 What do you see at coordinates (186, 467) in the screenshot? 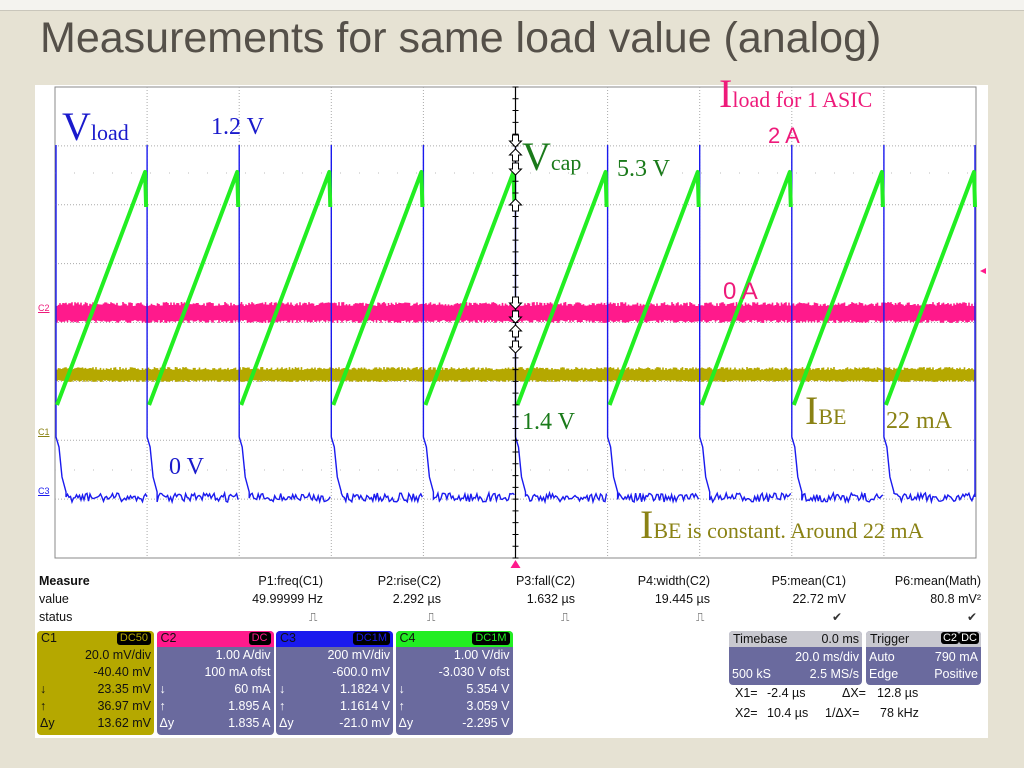
I see `vload-zero-label: 0 V` at bounding box center [186, 467].